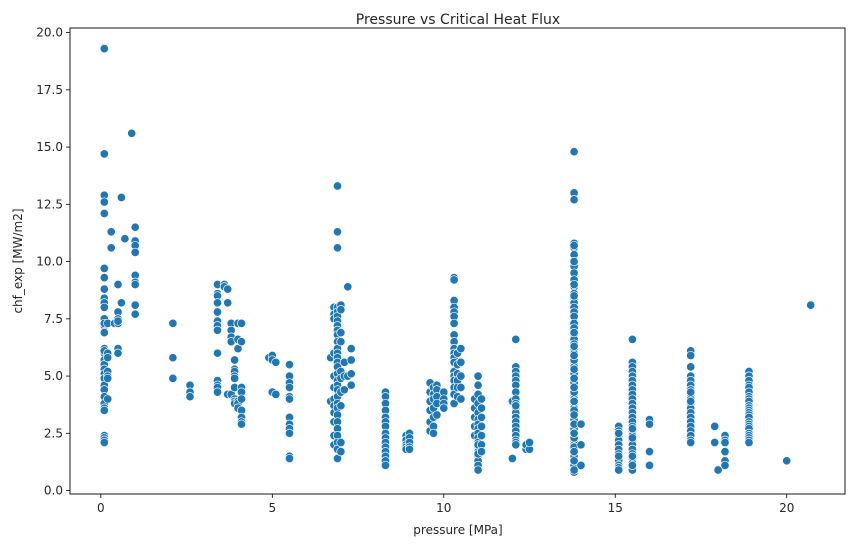  What do you see at coordinates (615, 508) in the screenshot?
I see `x-tick-label: 15` at bounding box center [615, 508].